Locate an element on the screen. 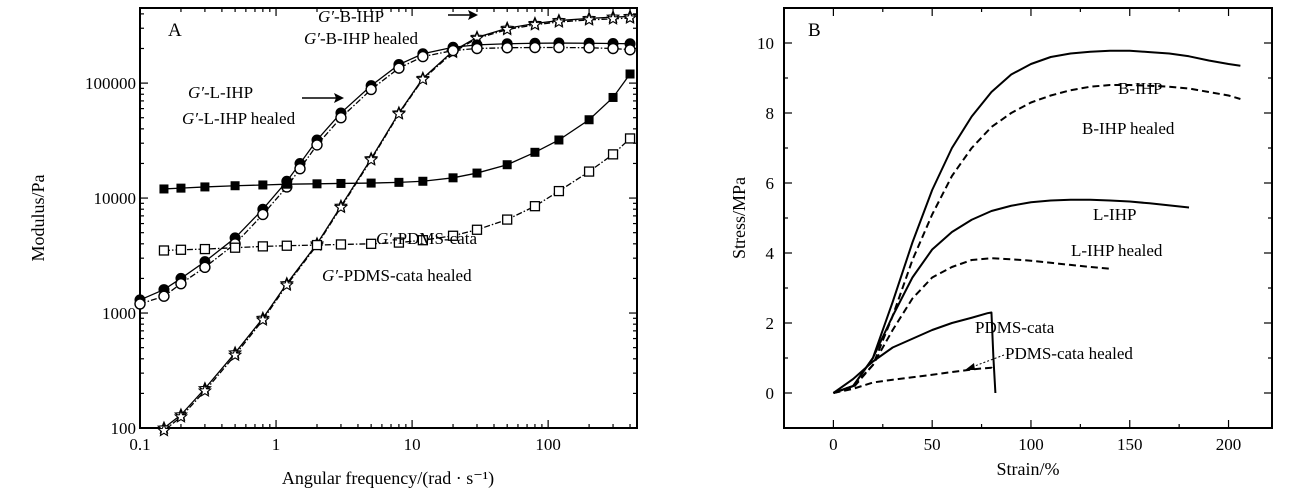 Image resolution: width=1294 pixels, height=499 pixels. panel-b-y-tick-label: 8 is located at coordinates (770, 113).